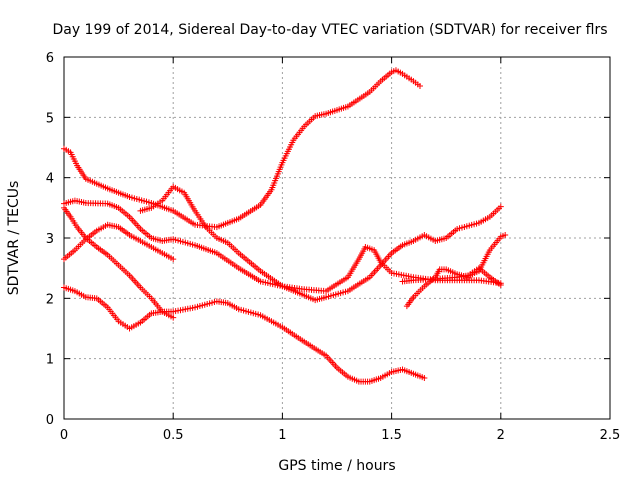  What do you see at coordinates (119, 242) in the screenshot?
I see `series-sat-c` at bounding box center [119, 242].